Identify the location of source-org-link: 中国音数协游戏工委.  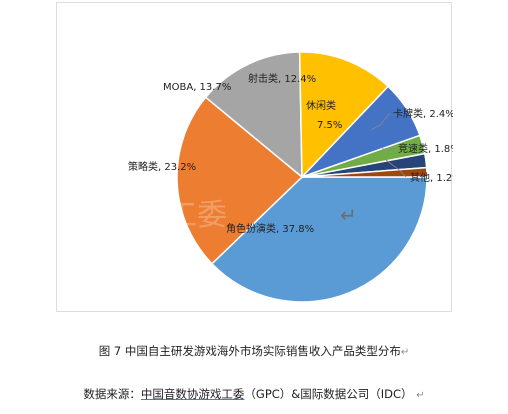
(192, 394).